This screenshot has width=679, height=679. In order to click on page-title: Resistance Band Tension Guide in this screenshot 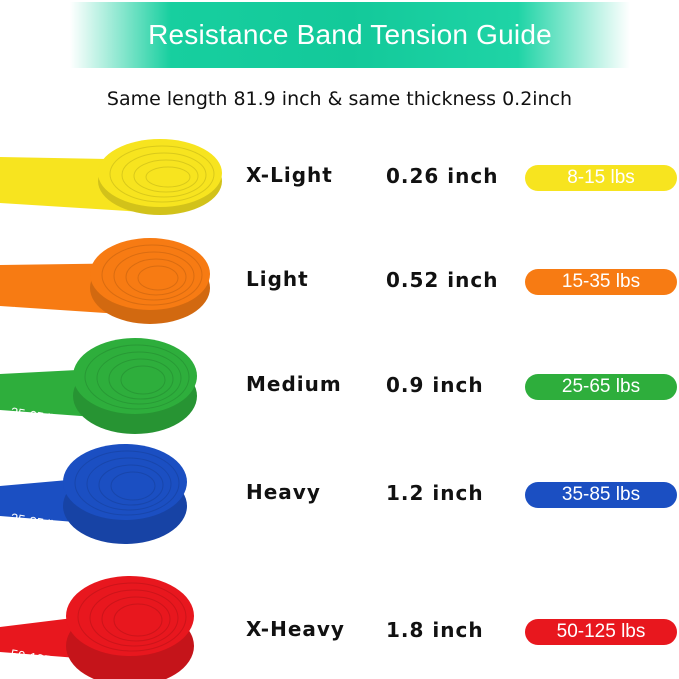, I will do `click(350, 34)`.